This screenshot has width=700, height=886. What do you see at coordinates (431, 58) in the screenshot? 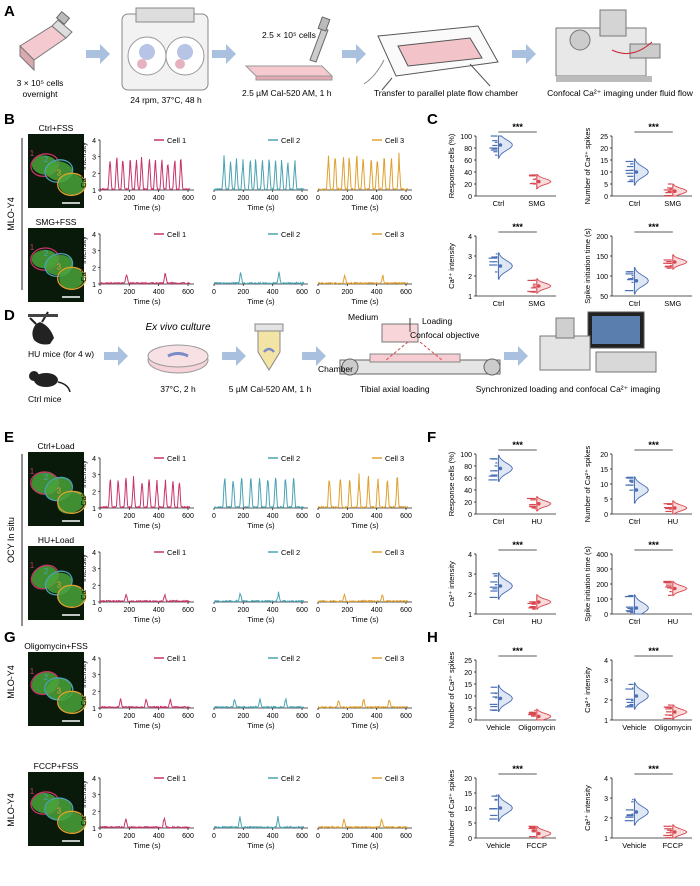
I see `flow-chamber-illustration` at bounding box center [431, 58].